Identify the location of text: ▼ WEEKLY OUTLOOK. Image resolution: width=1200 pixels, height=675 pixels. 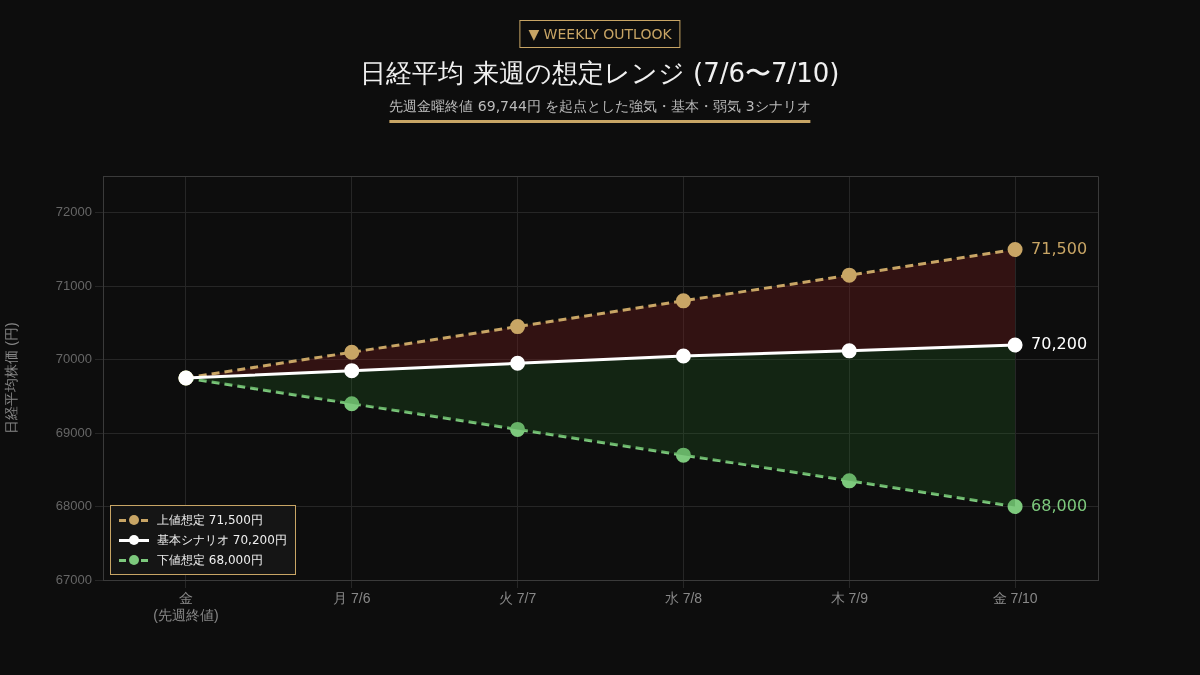
(600, 34).